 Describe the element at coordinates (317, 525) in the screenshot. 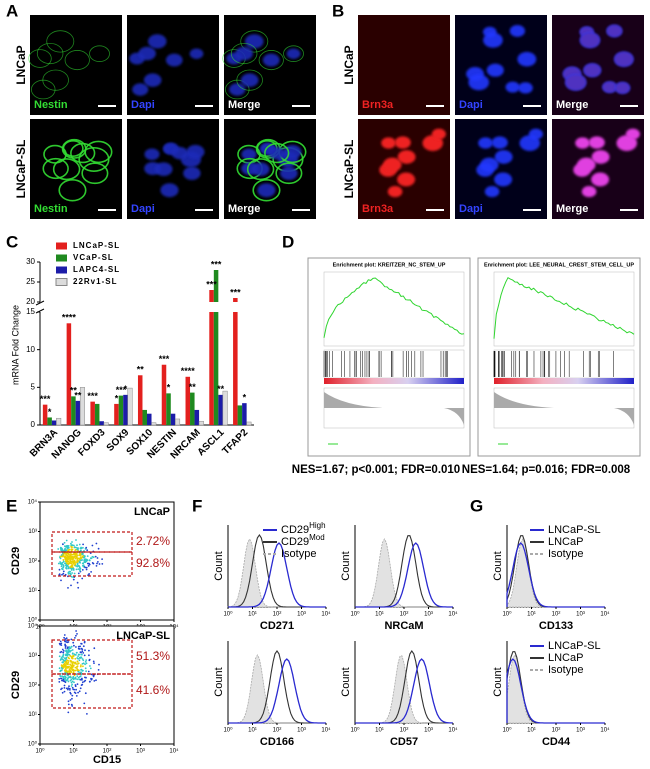

I see `legend-sup: High` at that location.